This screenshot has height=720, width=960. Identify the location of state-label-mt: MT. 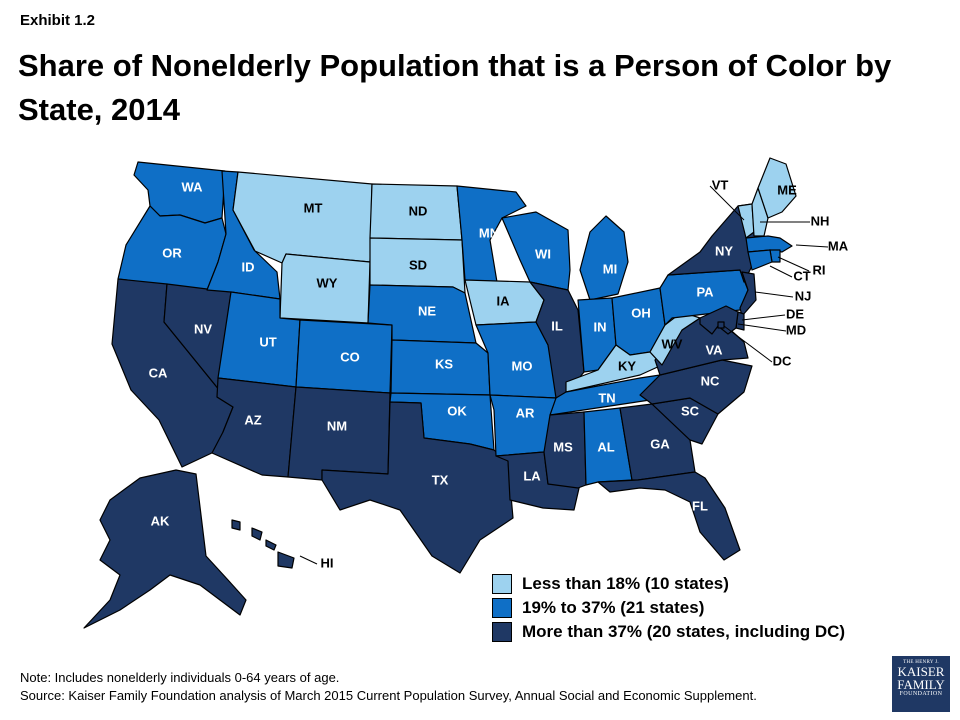
(313, 207).